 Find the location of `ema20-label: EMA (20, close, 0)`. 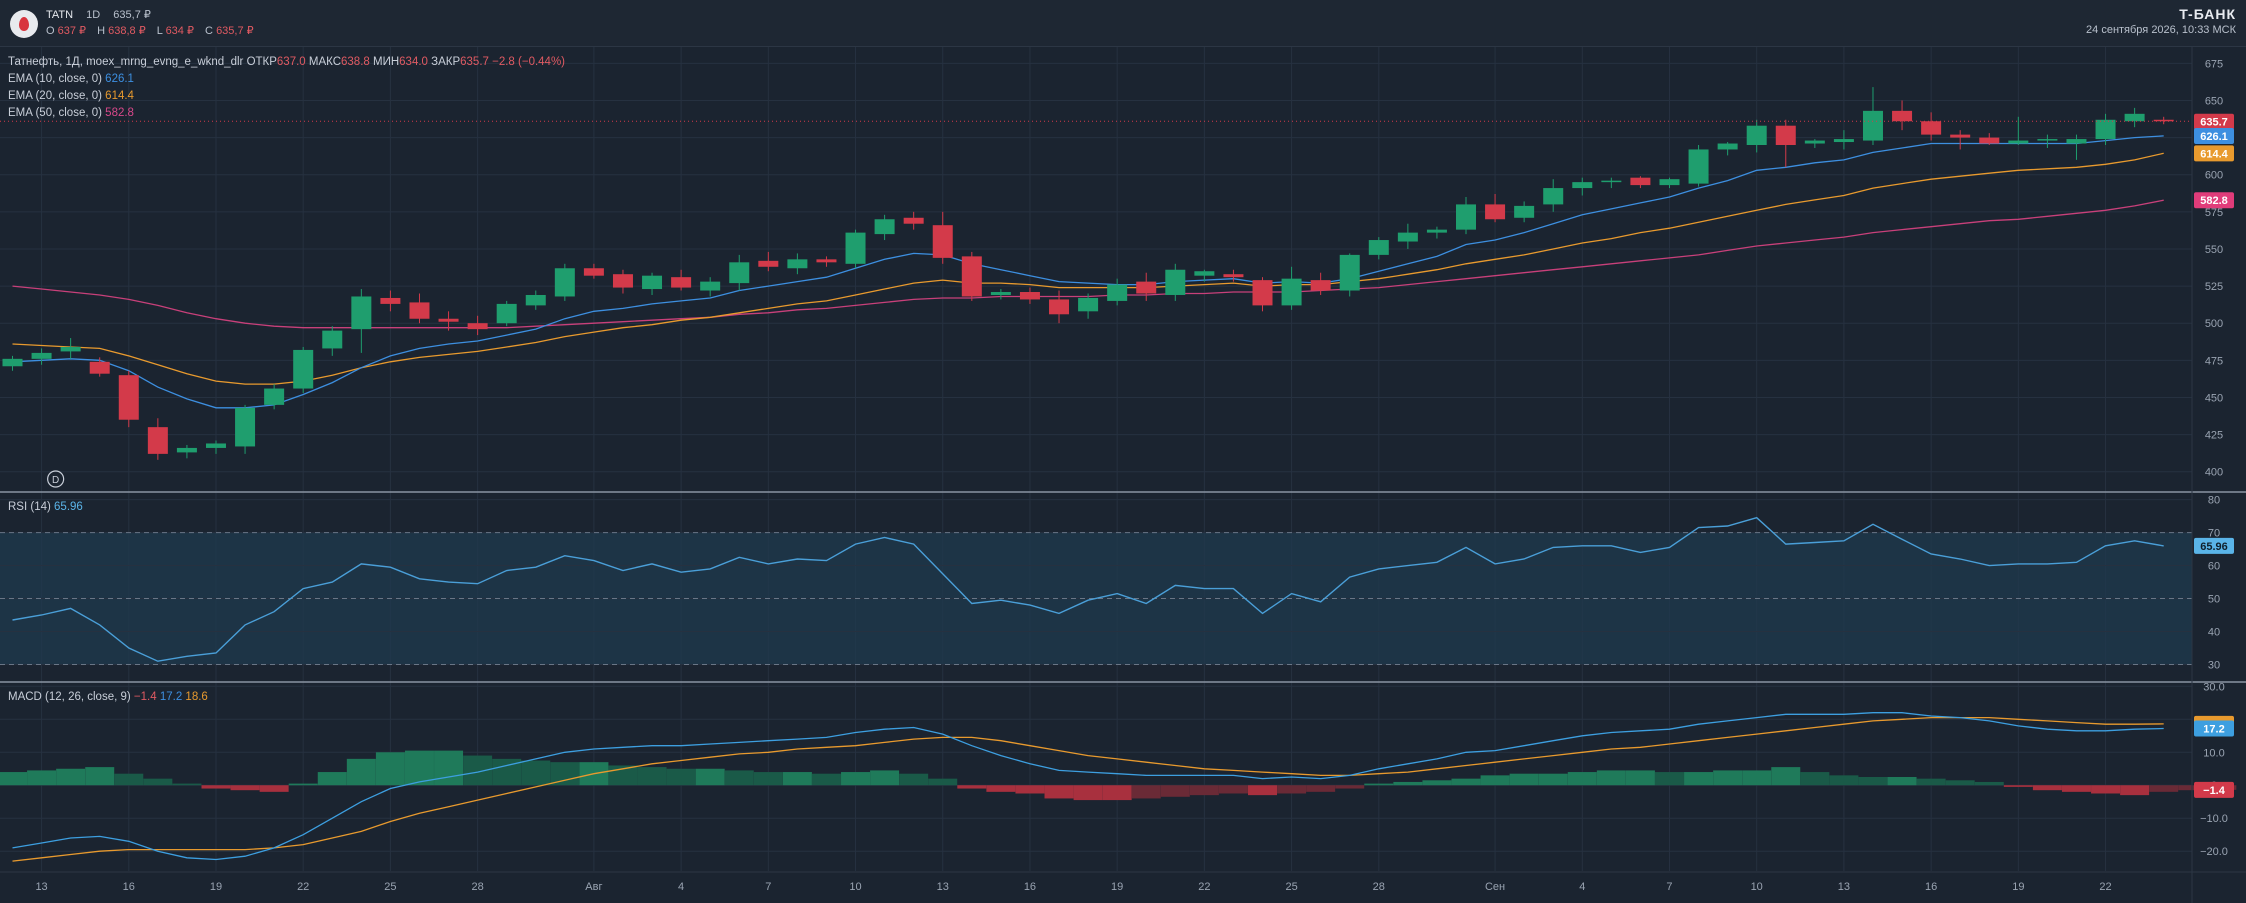

ema20-label: EMA (20, close, 0) is located at coordinates (55, 96).